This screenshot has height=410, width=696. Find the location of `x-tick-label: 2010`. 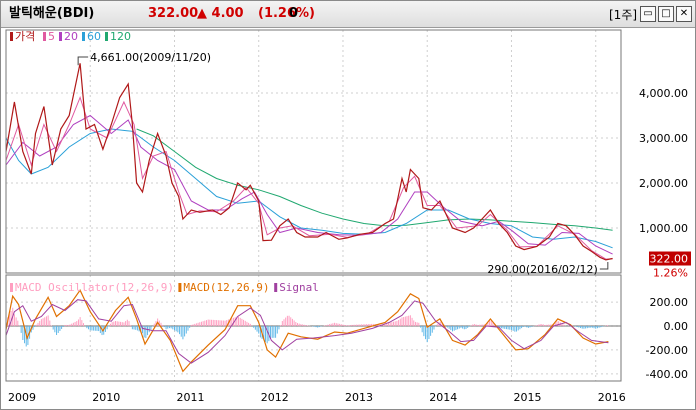

x-tick-label: 2010 is located at coordinates (106, 397).